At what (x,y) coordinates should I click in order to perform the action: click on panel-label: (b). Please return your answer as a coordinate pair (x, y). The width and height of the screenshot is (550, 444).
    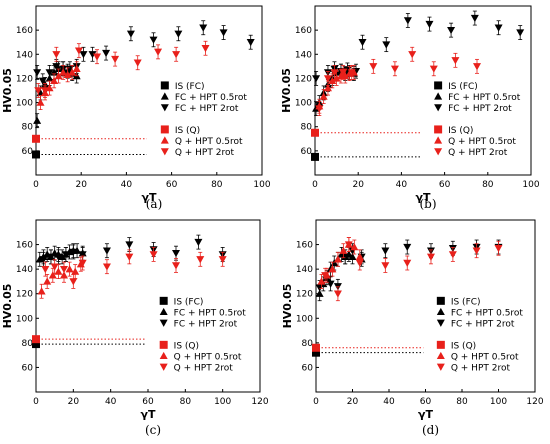
    Looking at the image, I should click on (427, 204).